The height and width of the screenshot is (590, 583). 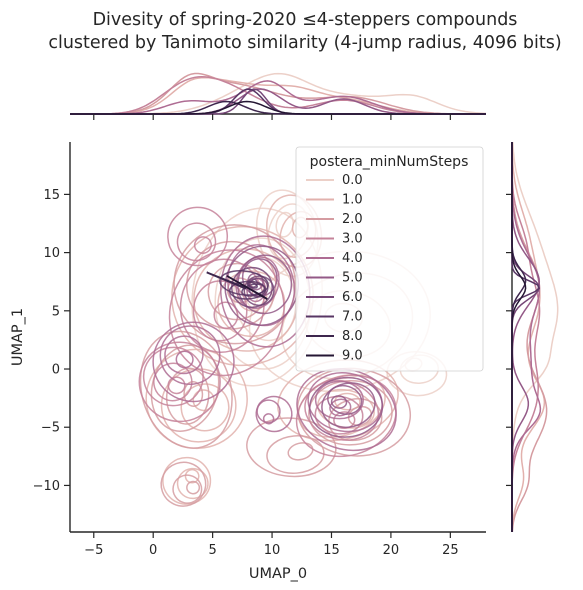 What do you see at coordinates (252, 285) in the screenshot?
I see `contour-7.0-0-0` at bounding box center [252, 285].